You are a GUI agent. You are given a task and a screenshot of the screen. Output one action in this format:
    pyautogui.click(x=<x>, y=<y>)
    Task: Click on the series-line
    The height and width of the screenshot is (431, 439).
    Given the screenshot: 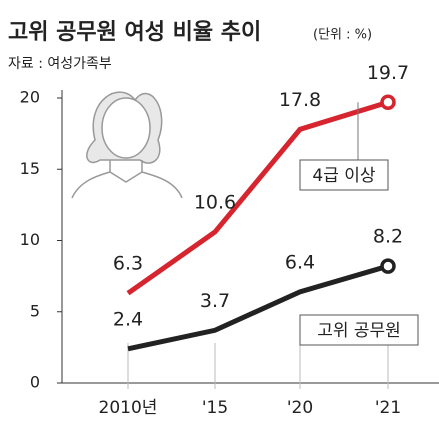 What is the action you would take?
    pyautogui.click(x=258, y=307)
    